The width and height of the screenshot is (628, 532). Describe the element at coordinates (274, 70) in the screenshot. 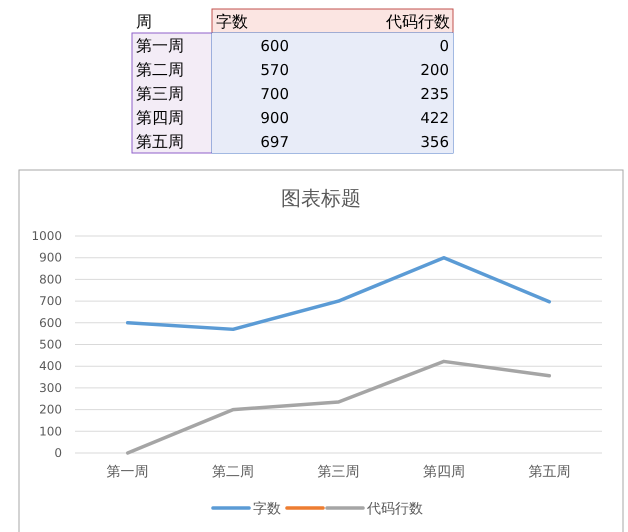

I see `data-label: 570` at that location.